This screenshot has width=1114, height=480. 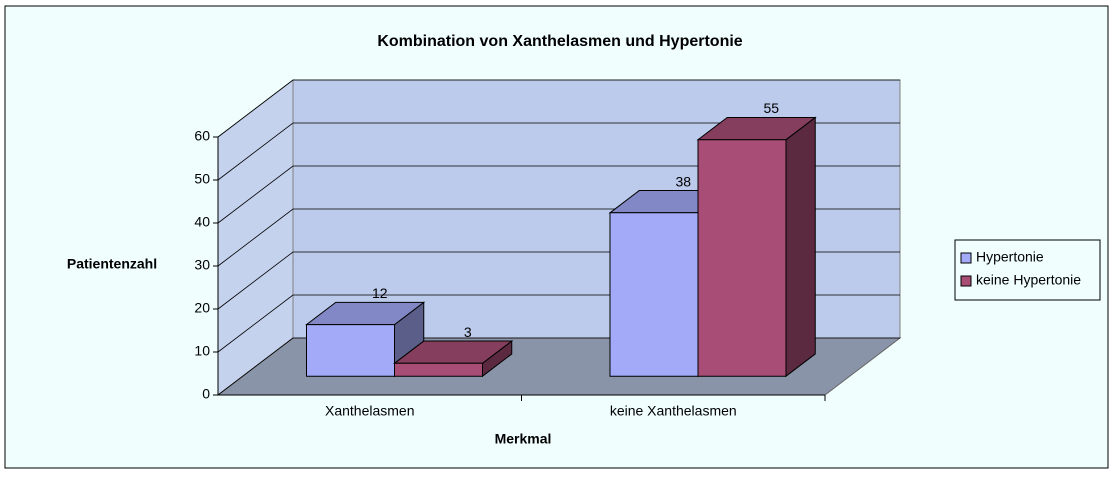 I want to click on y-tick-label: 50, so click(x=202, y=179).